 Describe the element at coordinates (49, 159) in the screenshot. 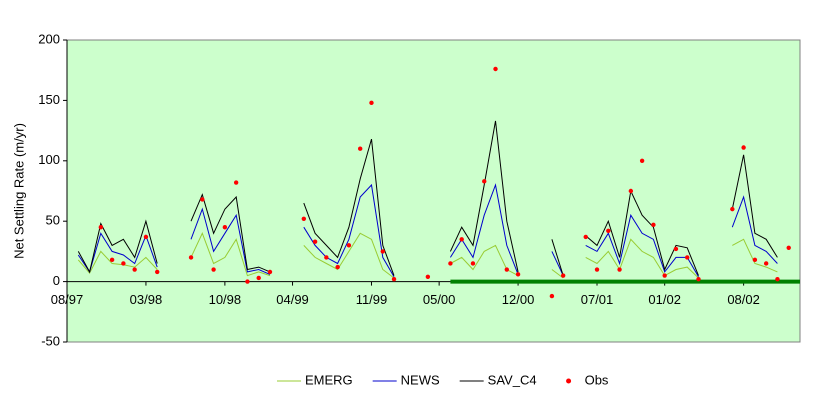

I see `y-tick-label: 100` at that location.